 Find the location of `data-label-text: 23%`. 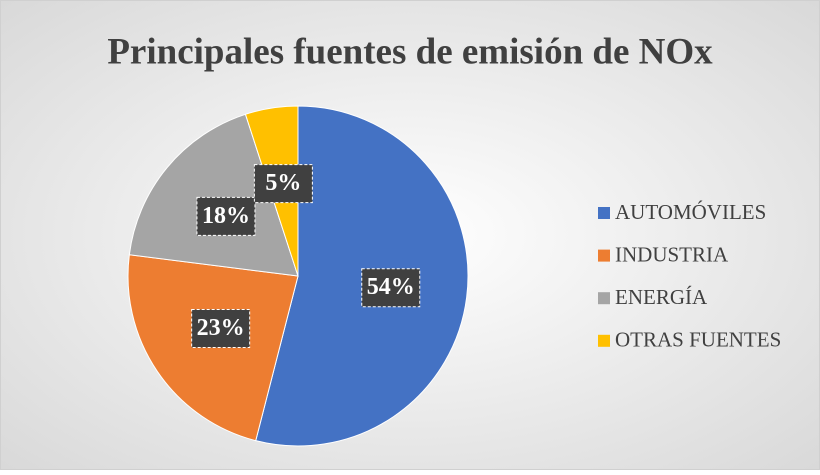

data-label-text: 23% is located at coordinates (221, 328).